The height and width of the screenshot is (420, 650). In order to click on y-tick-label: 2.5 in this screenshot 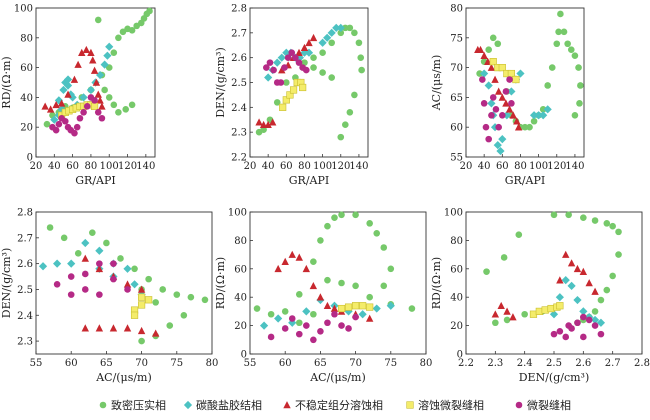, I will do `click(239, 83)`.